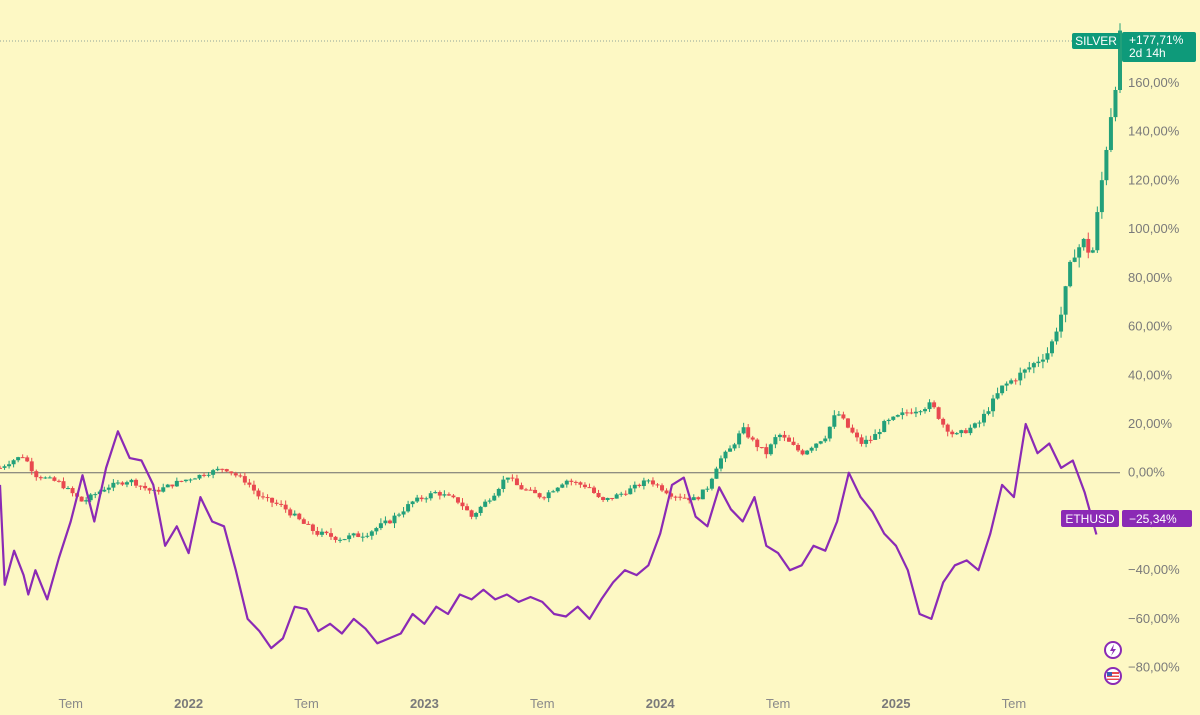  I want to click on x-tick-label: 2025, so click(896, 703).